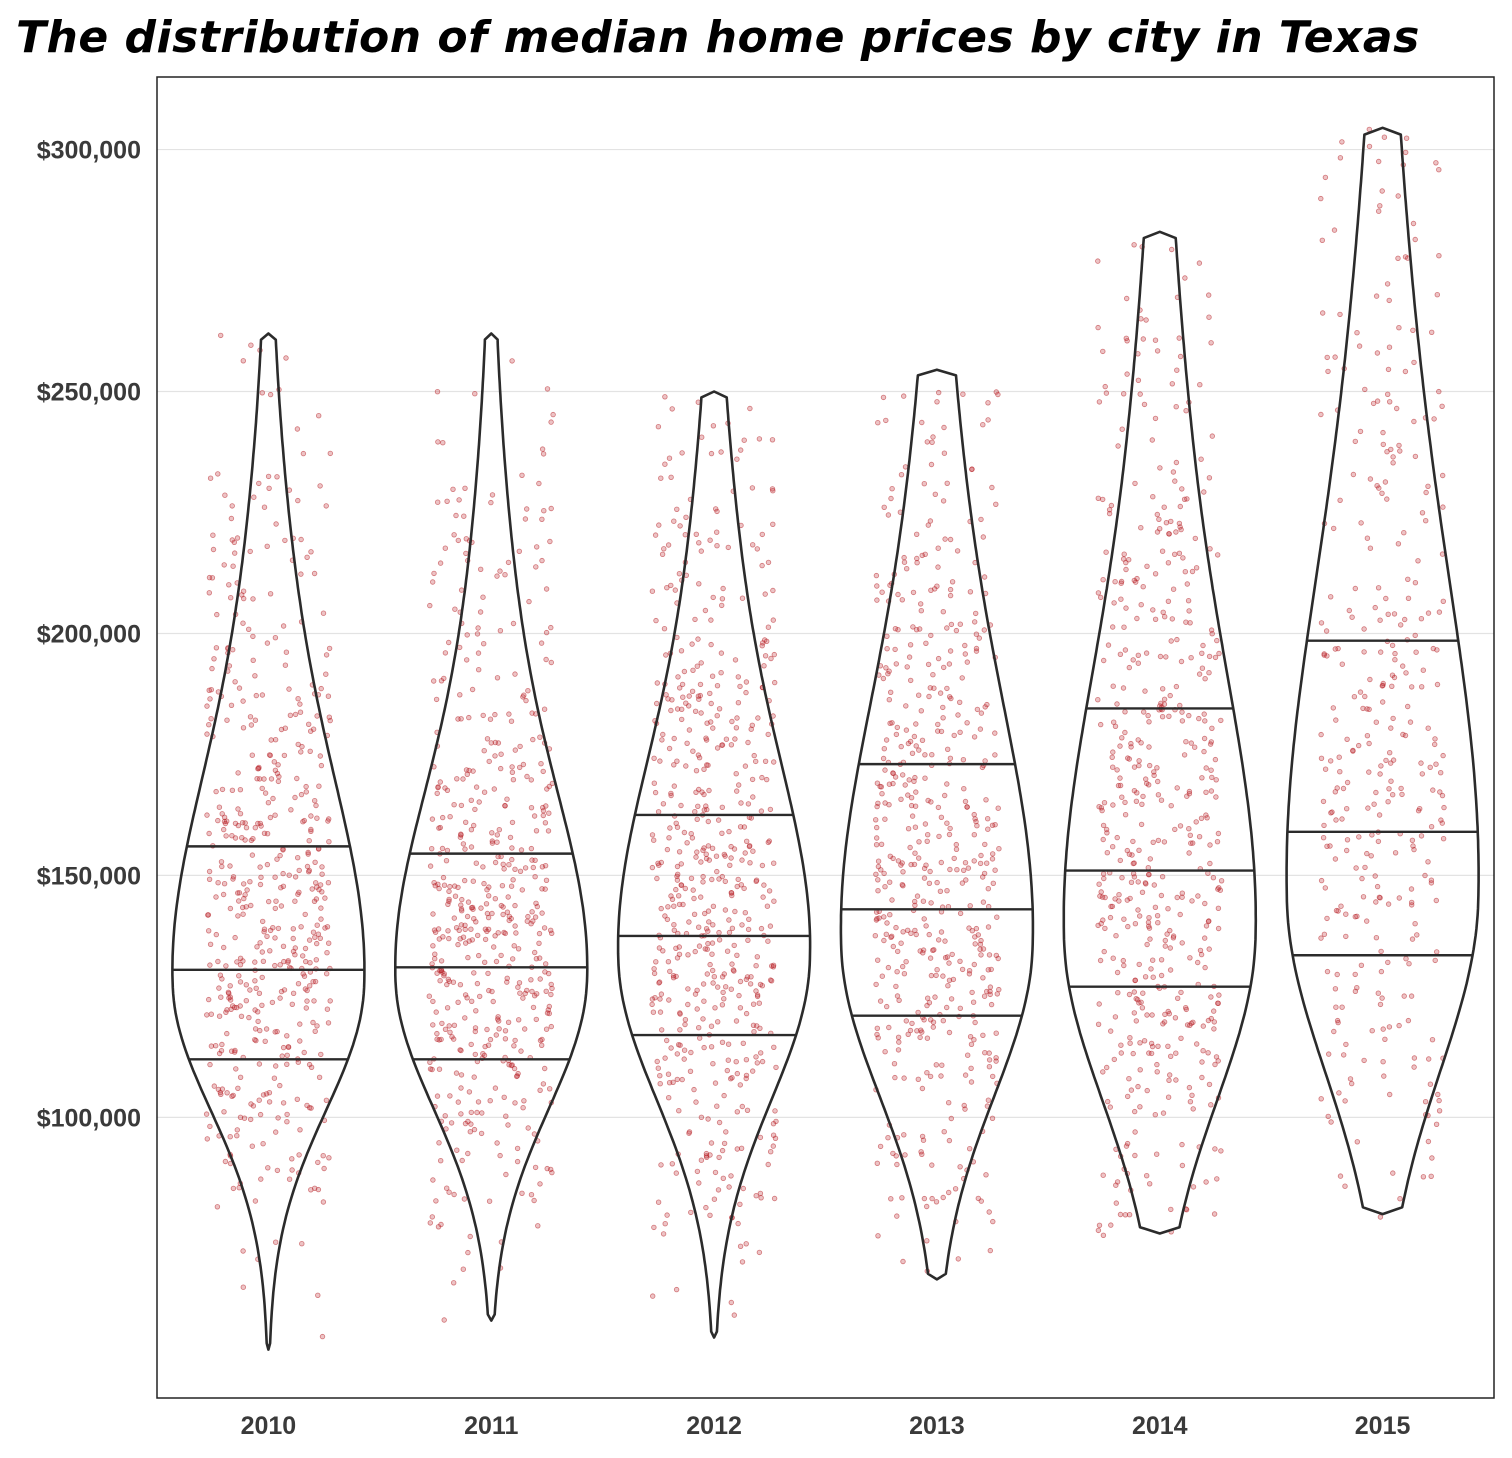 This screenshot has height=1458, width=1512. Describe the element at coordinates (89, 876) in the screenshot. I see `y-tick-label: $150,000` at that location.